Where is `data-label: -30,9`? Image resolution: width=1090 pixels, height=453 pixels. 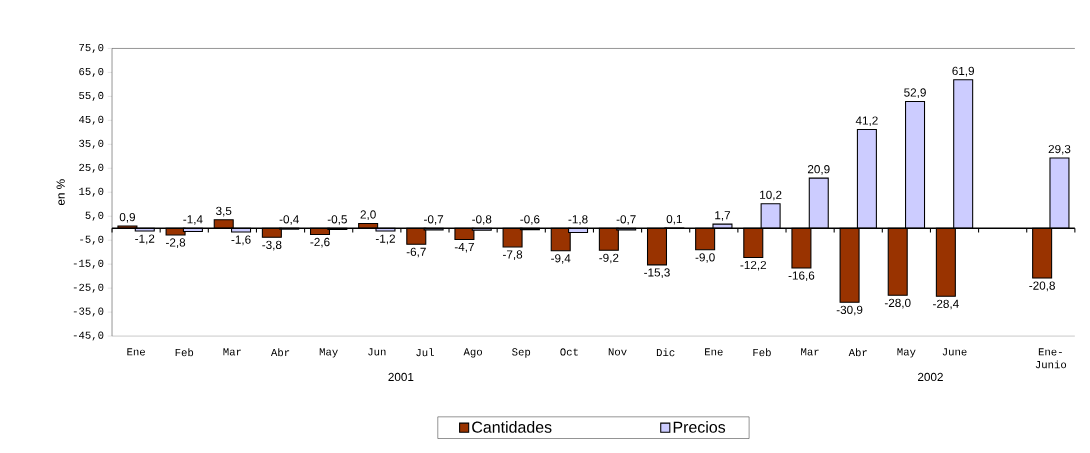 data-label: -30,9 is located at coordinates (849, 310).